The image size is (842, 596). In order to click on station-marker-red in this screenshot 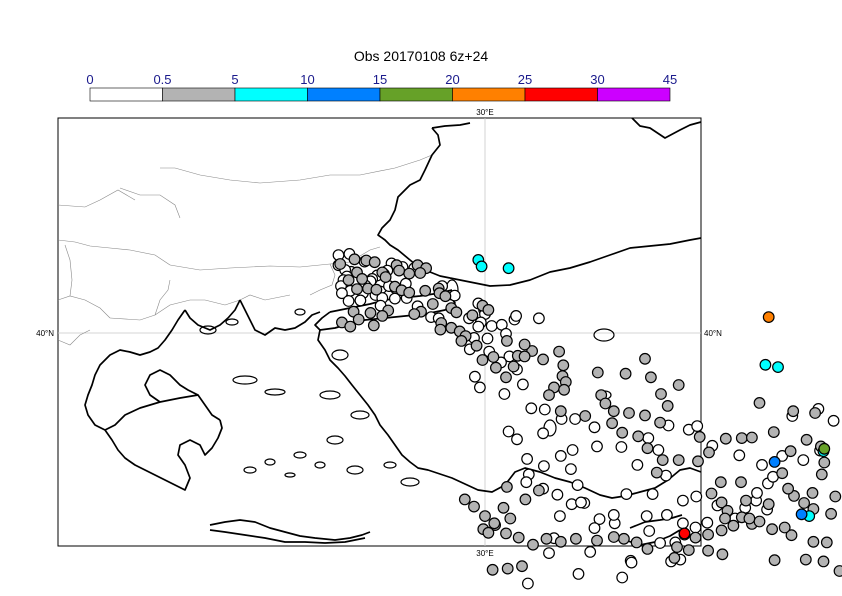, I will do `click(684, 533)`.